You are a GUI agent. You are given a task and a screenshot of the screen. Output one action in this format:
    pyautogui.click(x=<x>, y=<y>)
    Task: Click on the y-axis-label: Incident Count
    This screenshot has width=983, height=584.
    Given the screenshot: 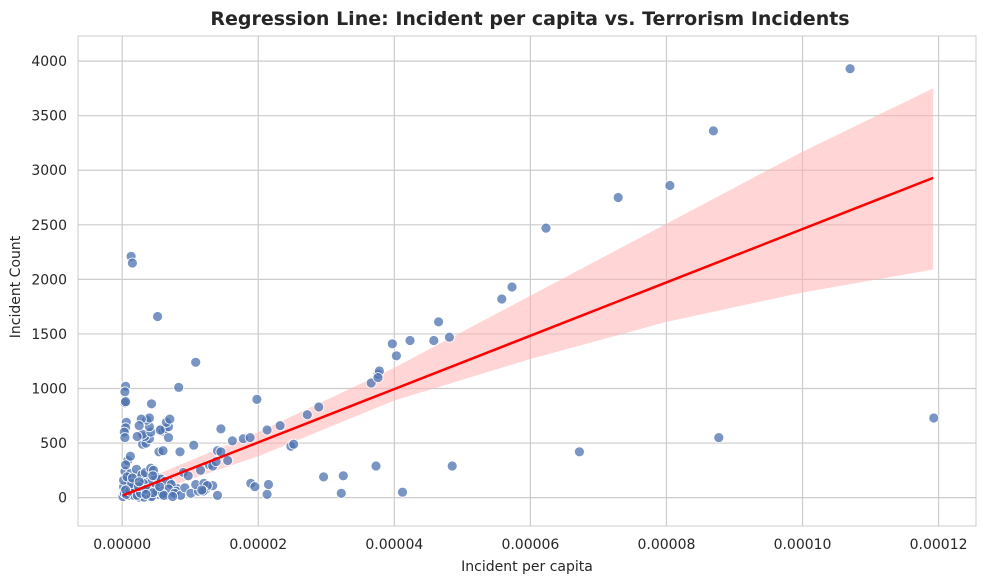 What is the action you would take?
    pyautogui.click(x=16, y=286)
    